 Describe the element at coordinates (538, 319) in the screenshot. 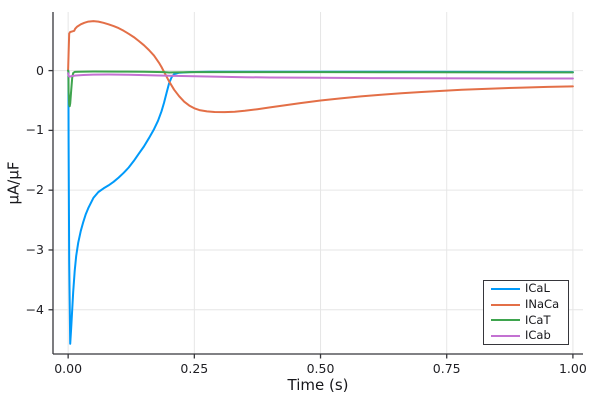

I see `legend-item-label: ICaT` at that location.